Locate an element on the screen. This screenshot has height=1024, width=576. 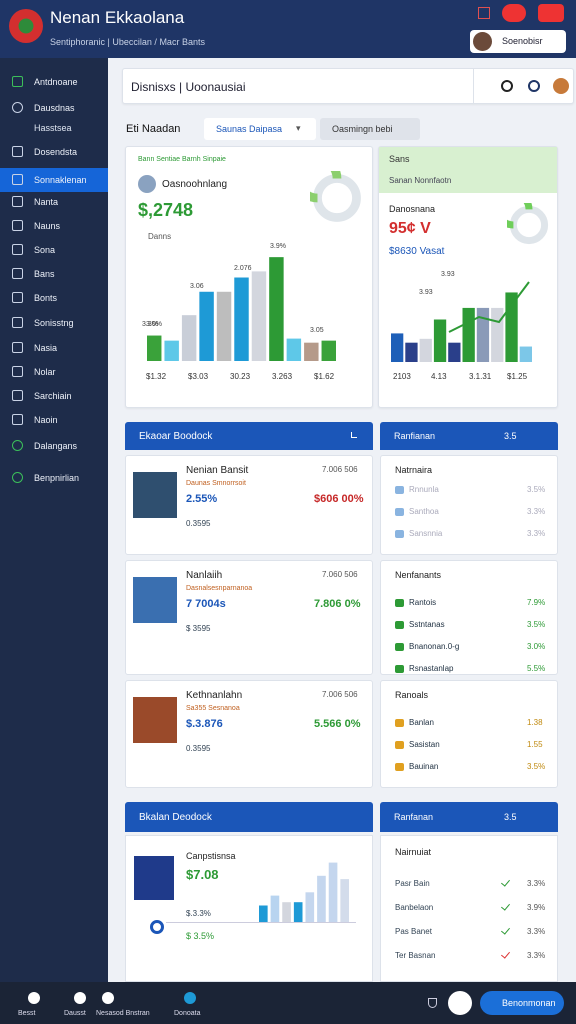
nav-item: Nesasod Bnstran is located at coordinates (131, 1004).